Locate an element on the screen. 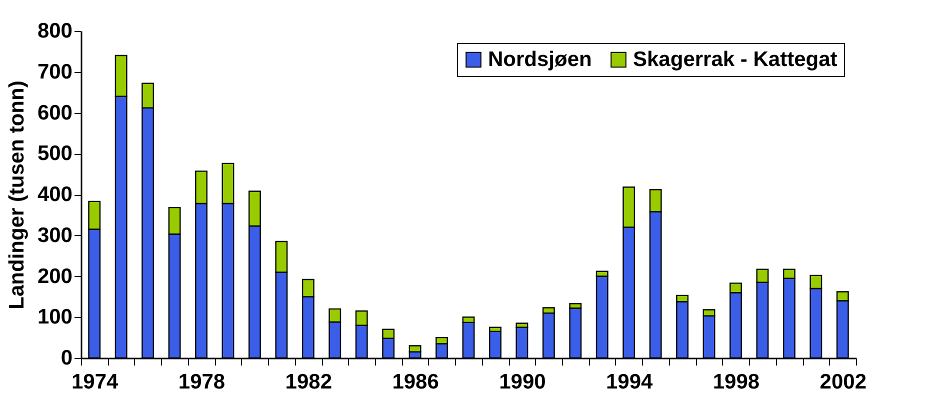  y-tick-label: 200 is located at coordinates (54, 276).